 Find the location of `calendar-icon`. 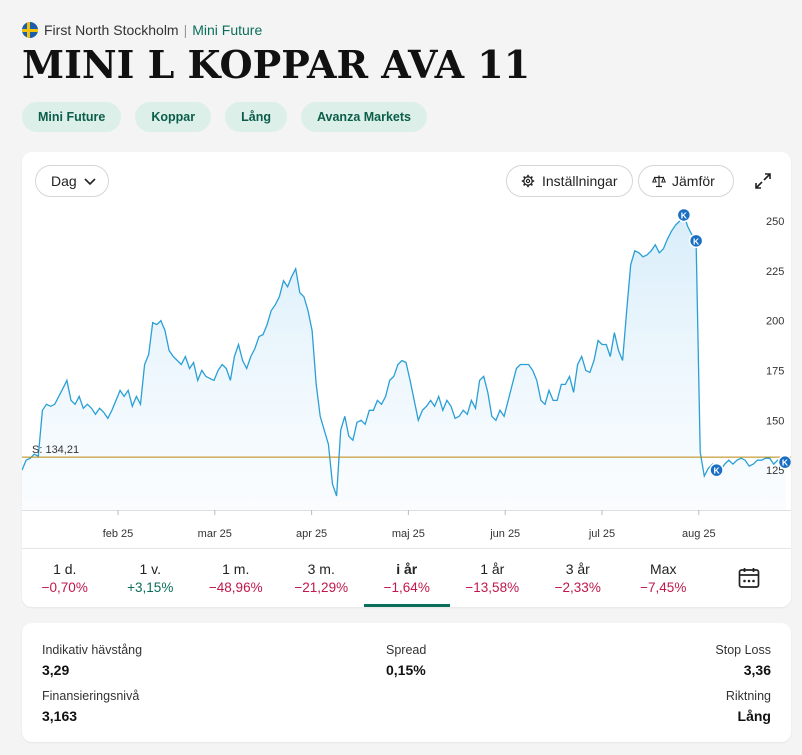

calendar-icon is located at coordinates (748, 578).